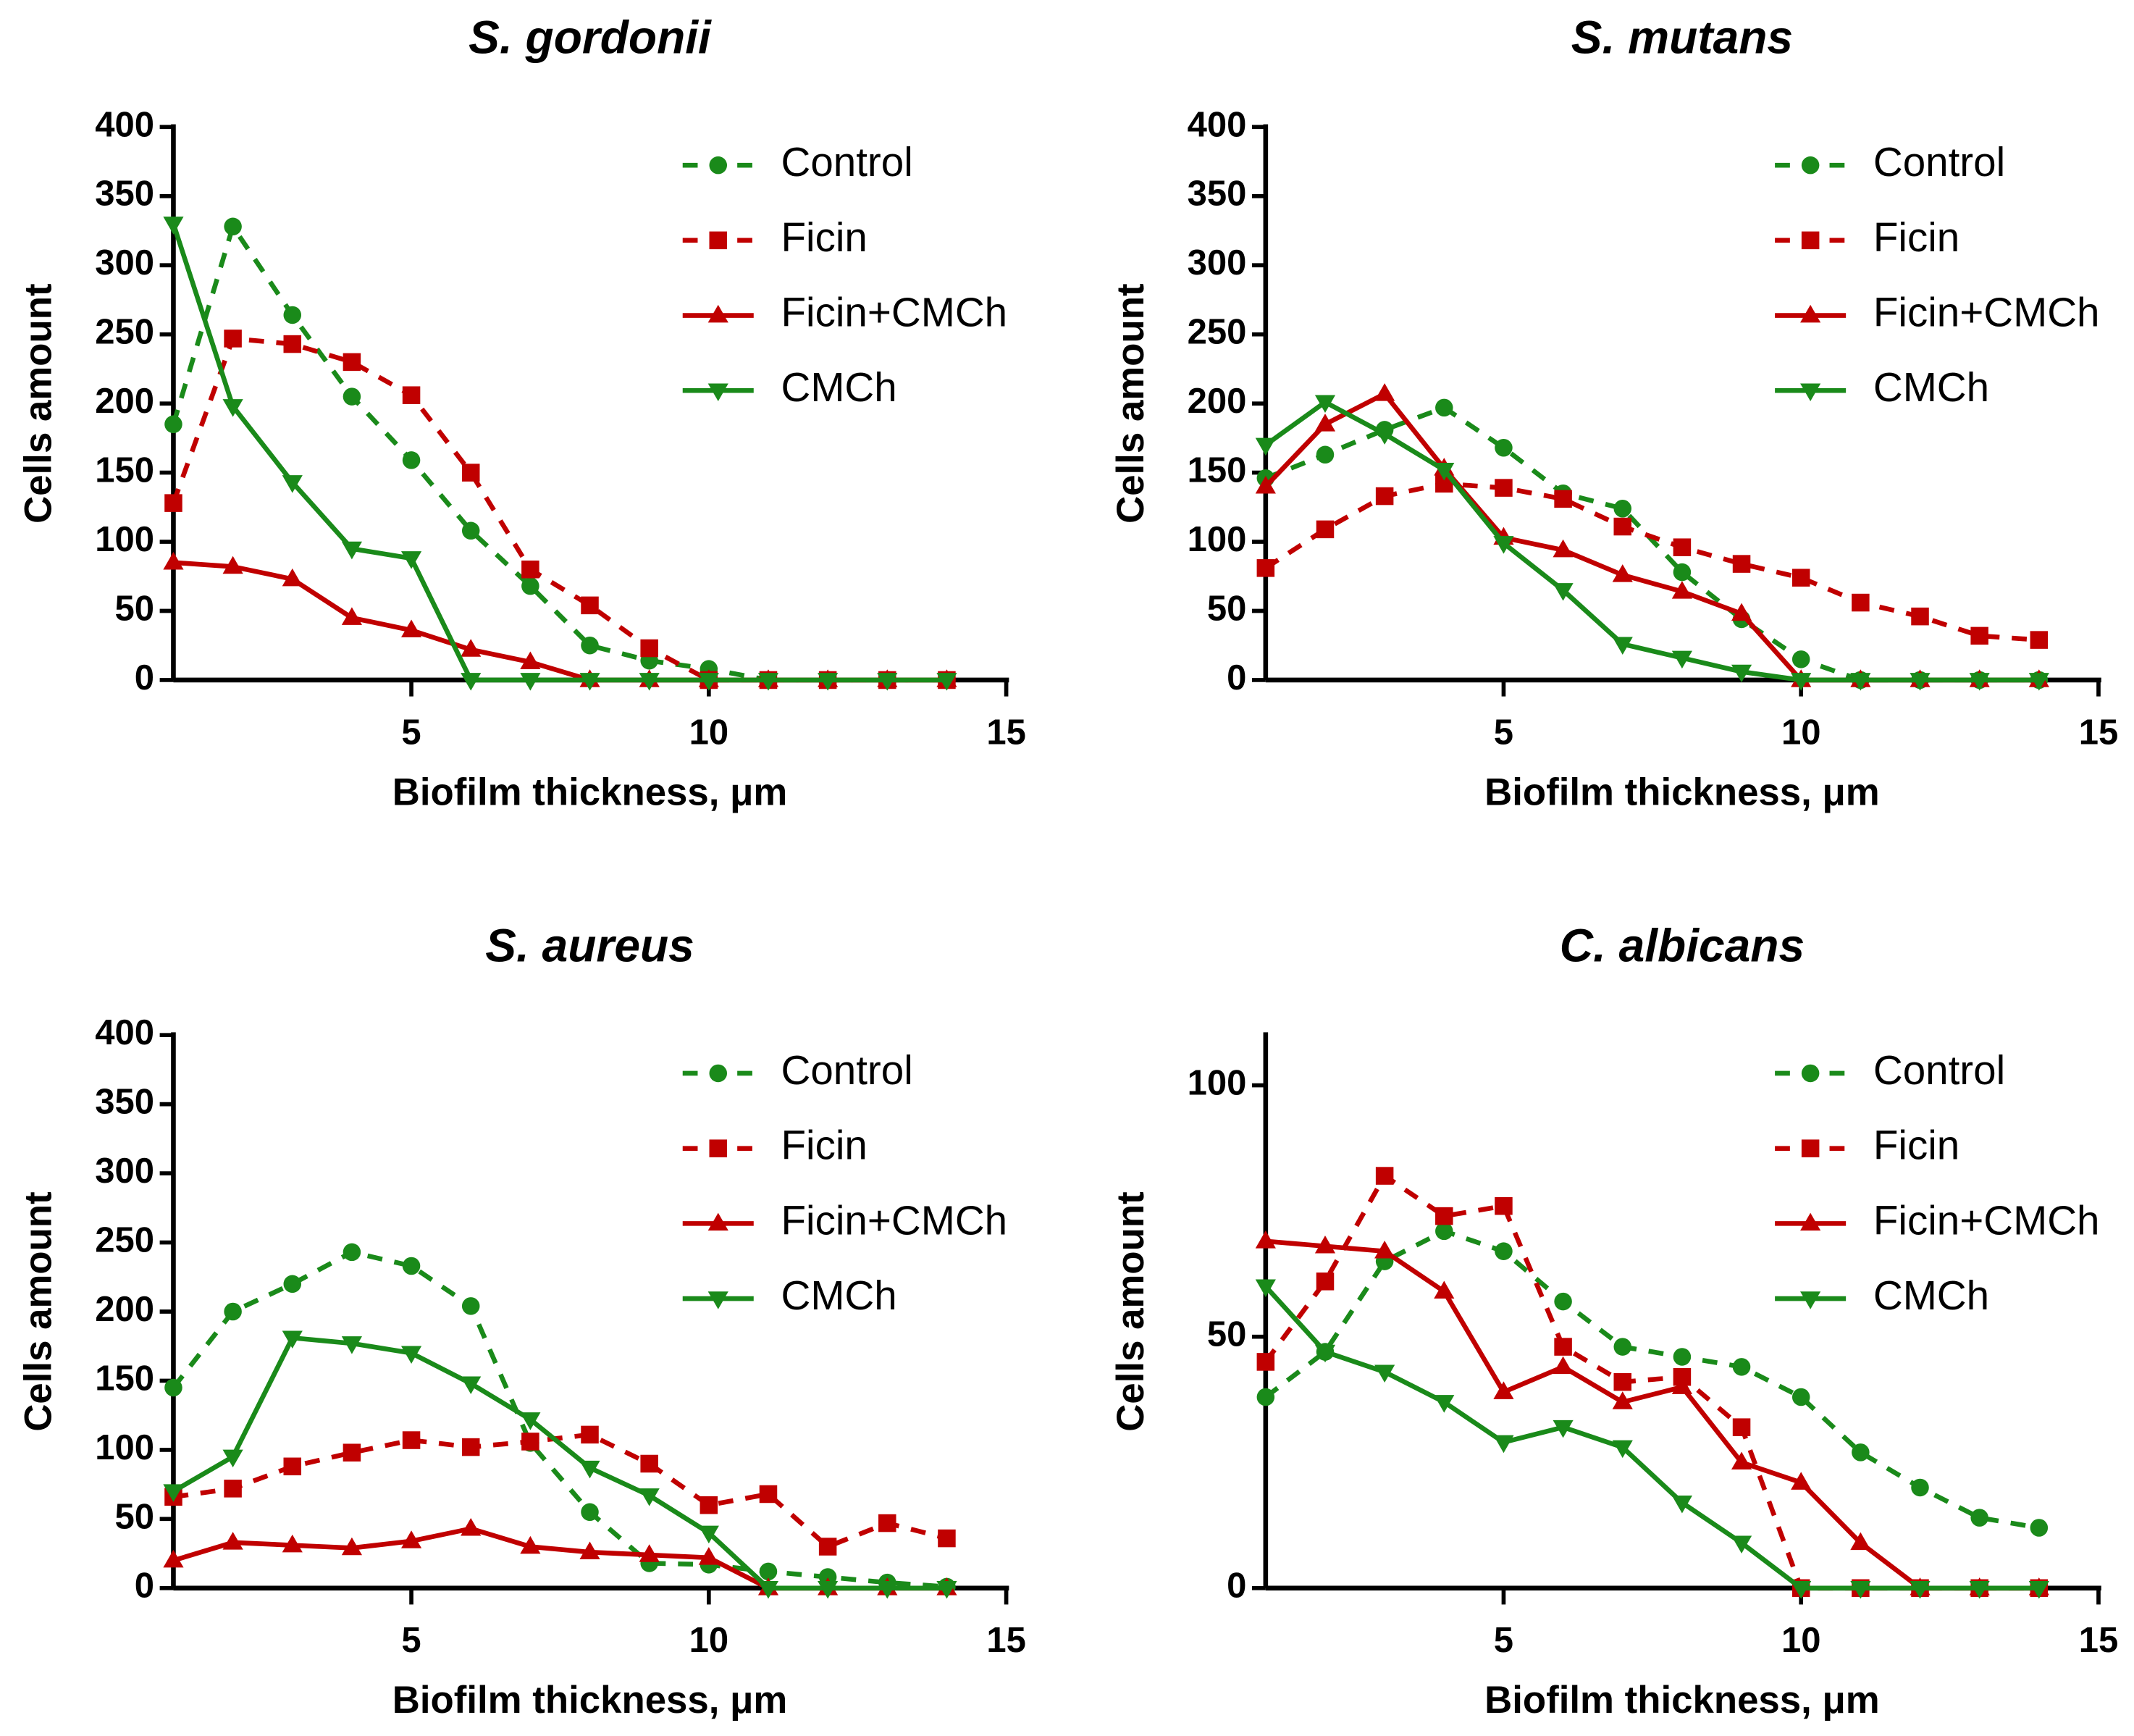 The width and height of the screenshot is (2134, 1736). I want to click on x-tick-label: 10, so click(709, 732).